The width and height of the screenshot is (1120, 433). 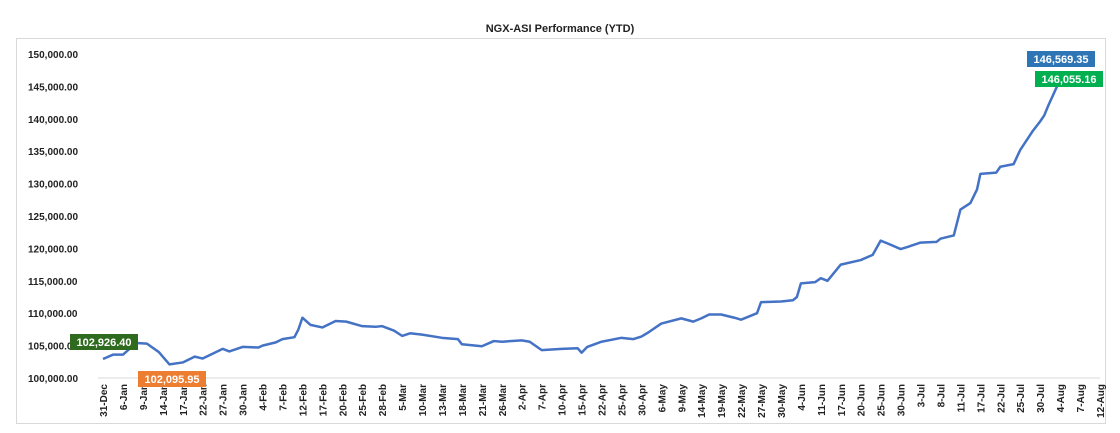 I want to click on x-tick-label: 30-Apr, so click(x=642, y=400).